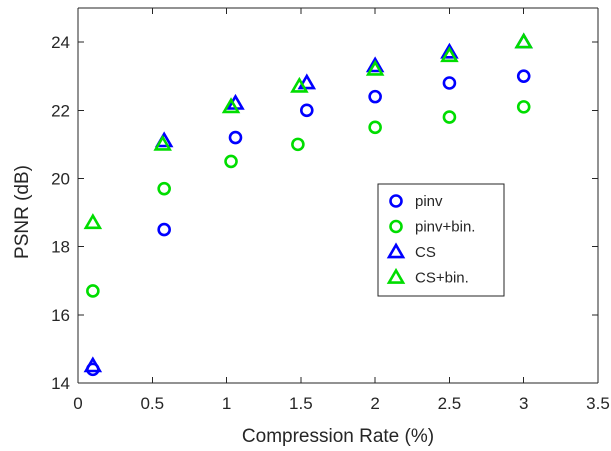  What do you see at coordinates (60, 42) in the screenshot?
I see `y-tick-label: 24` at bounding box center [60, 42].